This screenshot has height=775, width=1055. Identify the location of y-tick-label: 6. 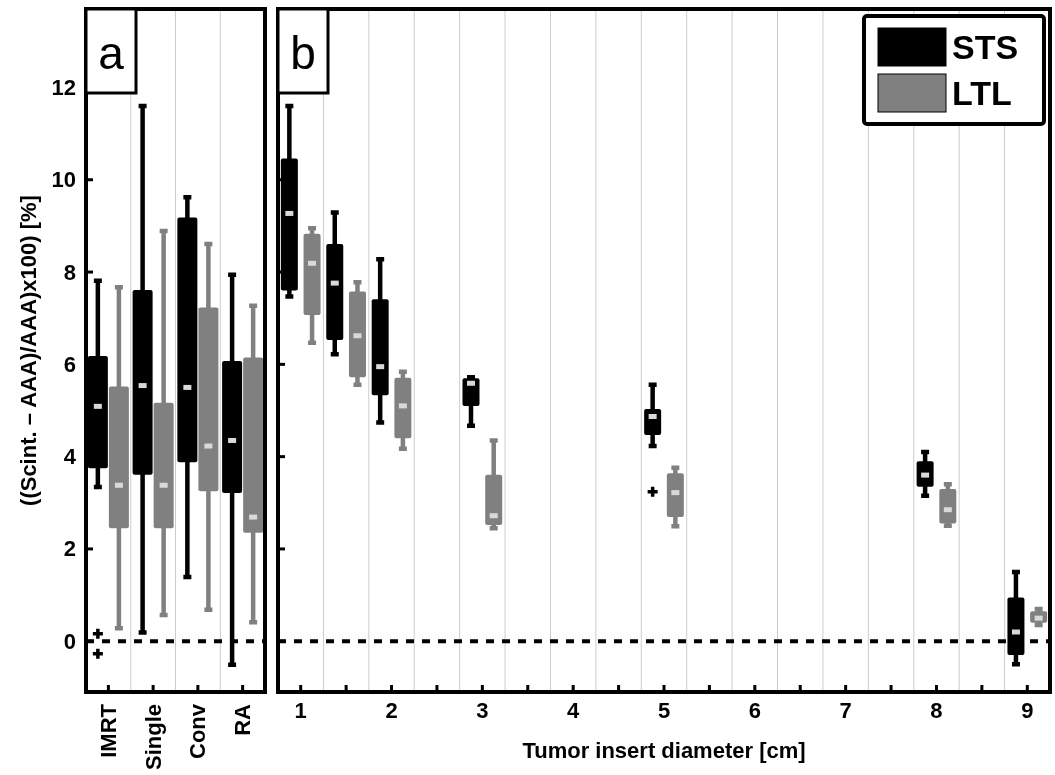
(69, 364).